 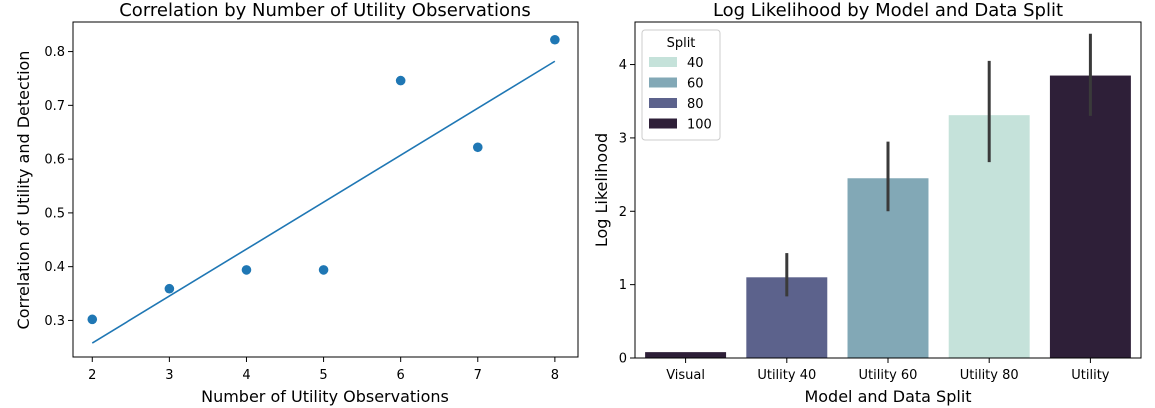 I want to click on legend-label: 100, so click(x=699, y=125).